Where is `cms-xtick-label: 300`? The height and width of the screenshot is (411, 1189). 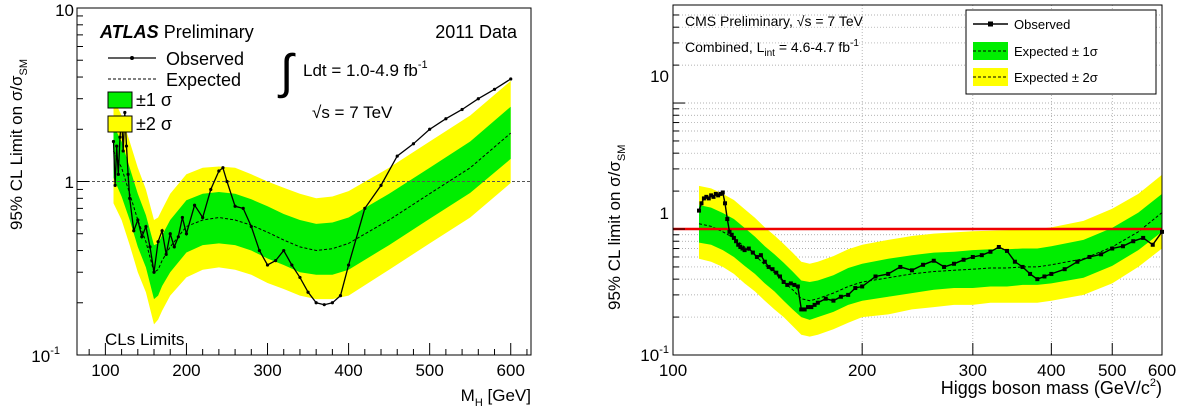
cms-xtick-label: 300 is located at coordinates (973, 370).